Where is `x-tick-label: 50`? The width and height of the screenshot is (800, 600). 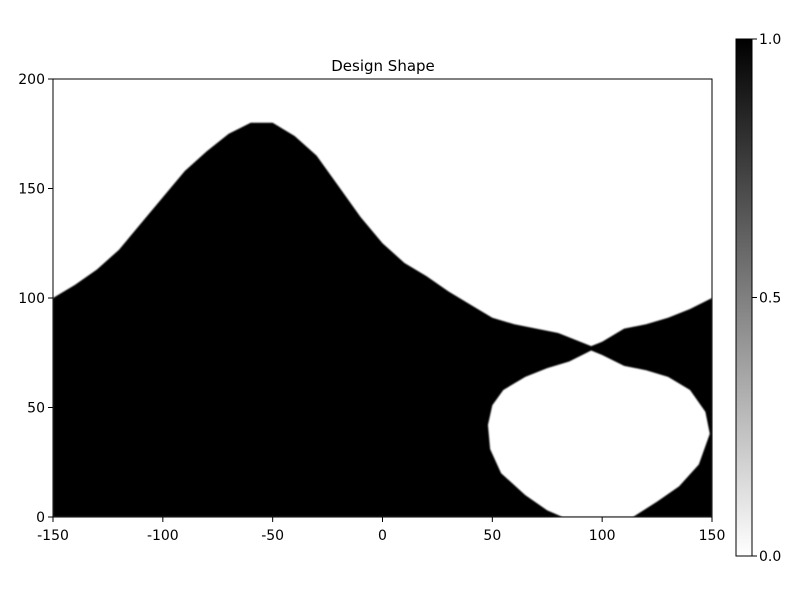
x-tick-label: 50 is located at coordinates (492, 536).